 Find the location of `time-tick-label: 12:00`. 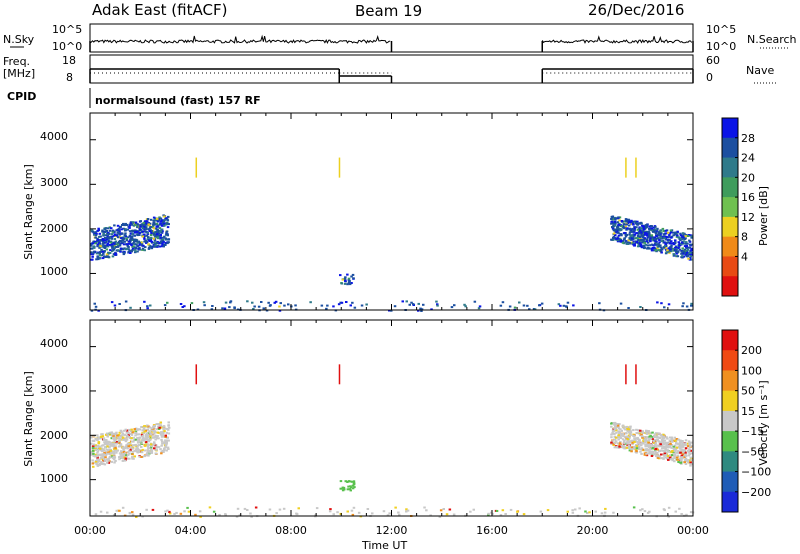

time-tick-label: 12:00 is located at coordinates (392, 530).